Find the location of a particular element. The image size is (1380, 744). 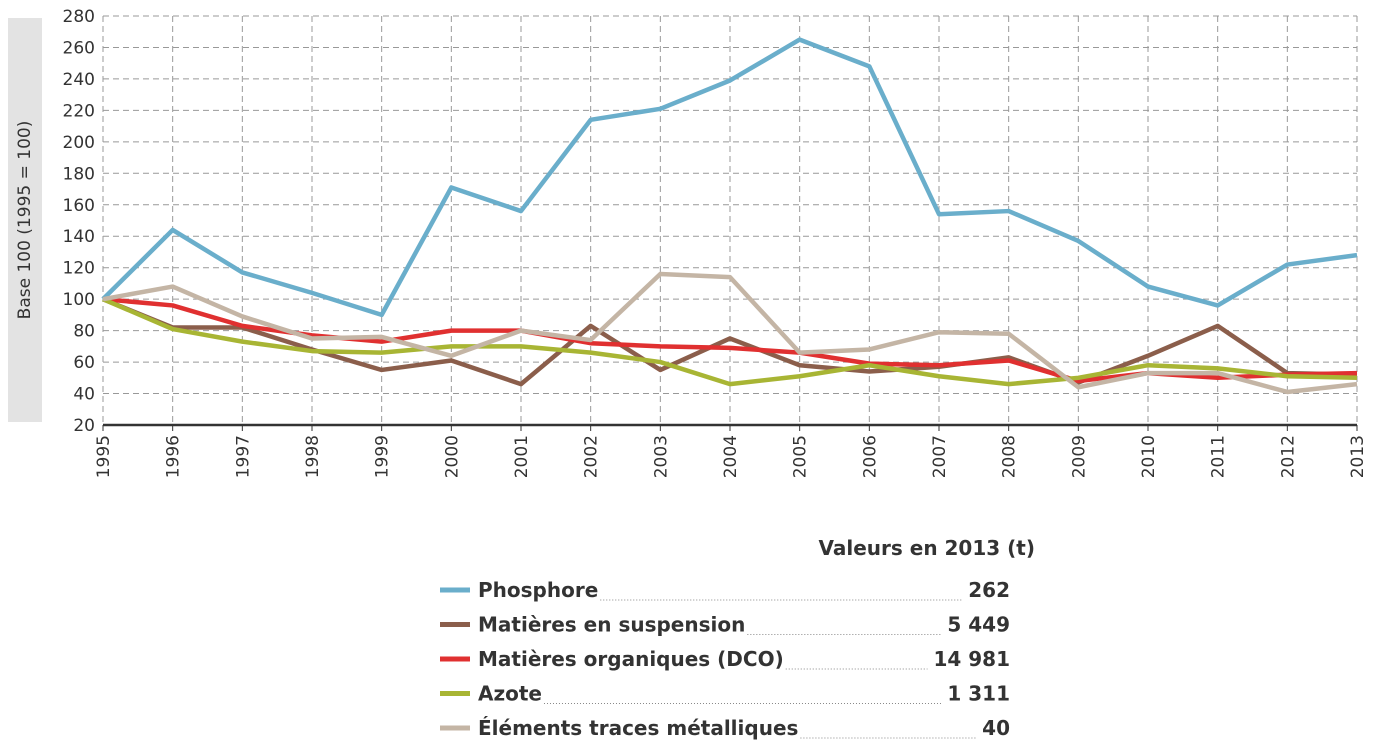

x-tick-label: 2001 is located at coordinates (522, 456).